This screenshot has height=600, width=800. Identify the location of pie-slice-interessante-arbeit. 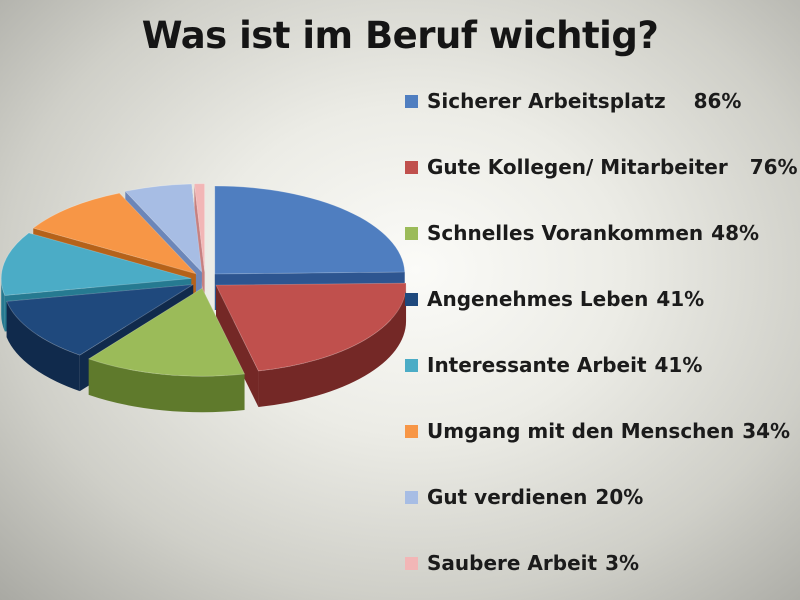
(96, 264).